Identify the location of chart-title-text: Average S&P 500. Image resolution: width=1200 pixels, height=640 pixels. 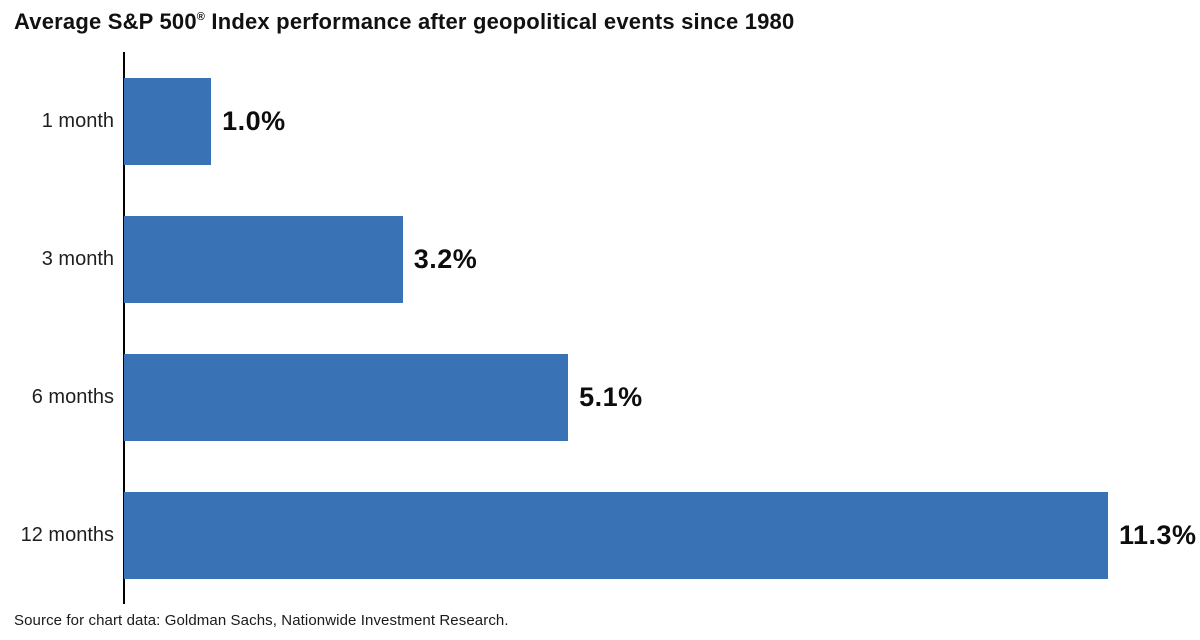
(105, 21).